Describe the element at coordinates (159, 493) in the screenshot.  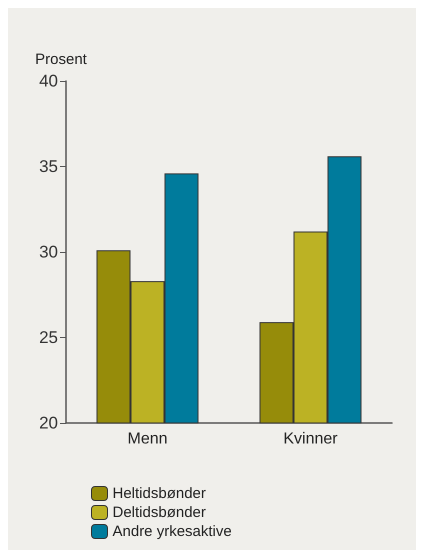
I see `legend-label: Heltidsbønder` at that location.